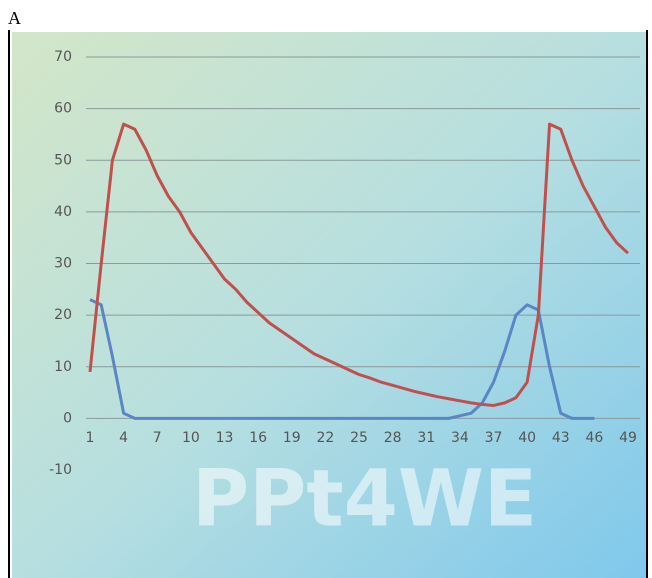 The height and width of the screenshot is (578, 652). Describe the element at coordinates (67, 418) in the screenshot. I see `y-tick-label: 0` at that location.